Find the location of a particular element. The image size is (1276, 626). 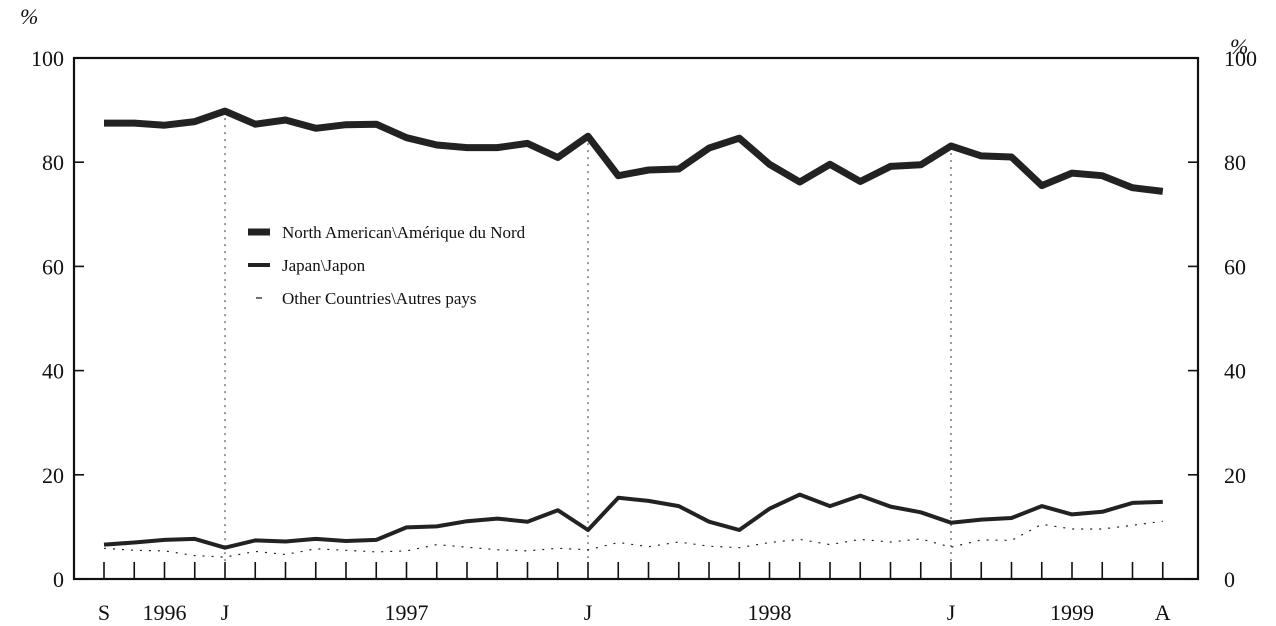

y-tick-label-left: 100 is located at coordinates (47, 58).